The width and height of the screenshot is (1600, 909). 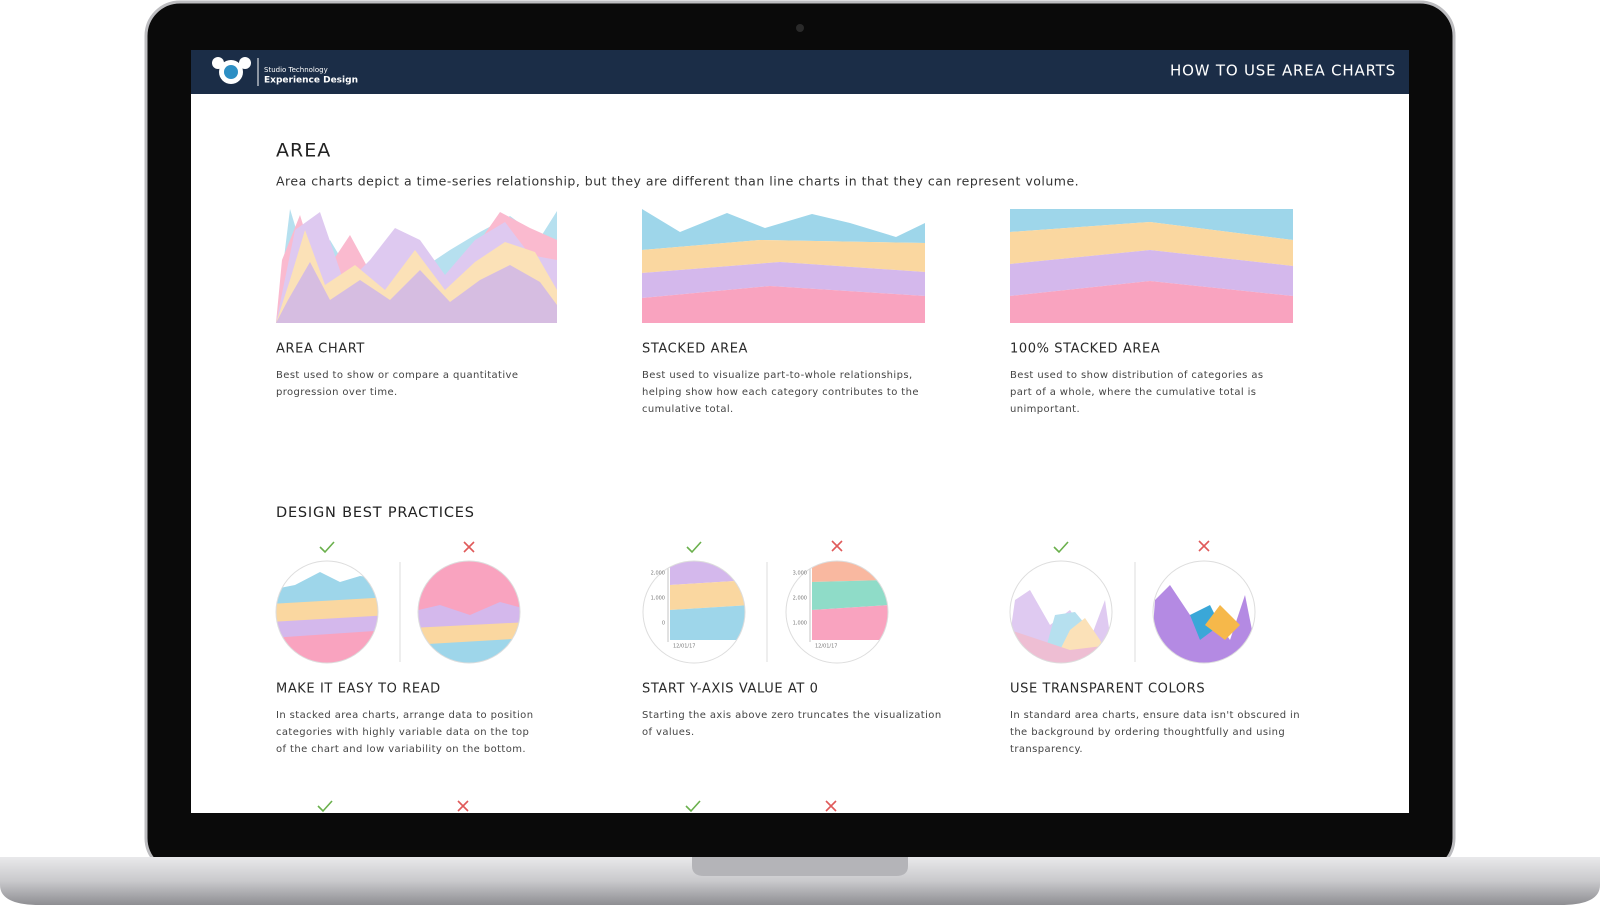 I want to click on camera, so click(x=800, y=28).